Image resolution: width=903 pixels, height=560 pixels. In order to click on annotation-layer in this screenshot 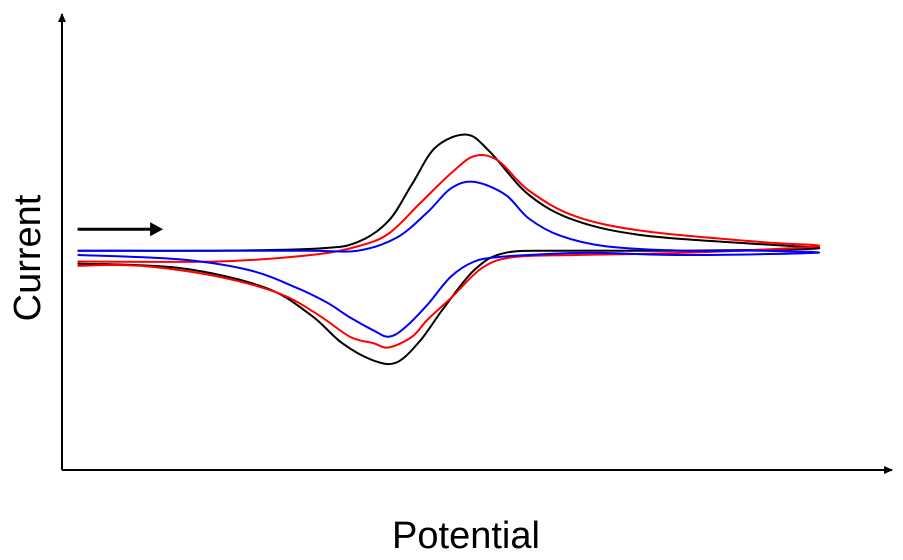, I will do `click(120, 229)`.